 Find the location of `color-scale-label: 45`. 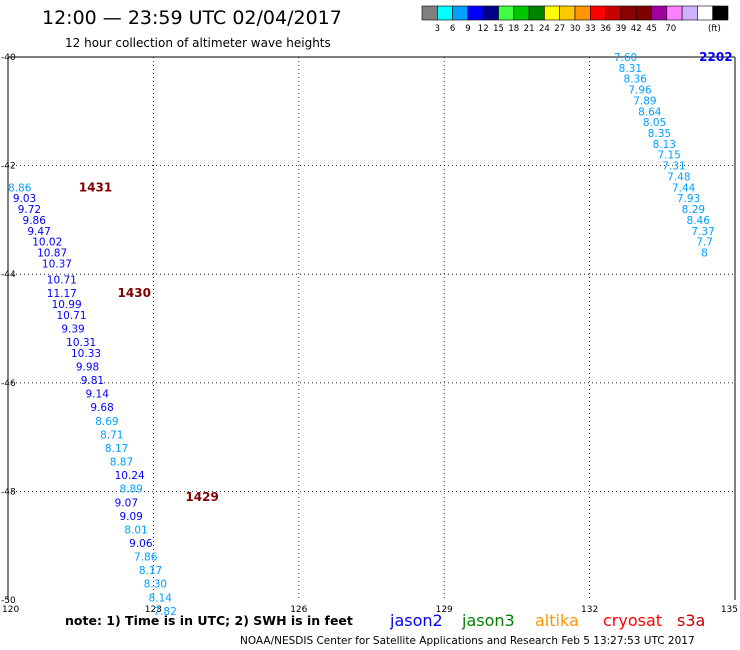

color-scale-label: 45 is located at coordinates (651, 29).